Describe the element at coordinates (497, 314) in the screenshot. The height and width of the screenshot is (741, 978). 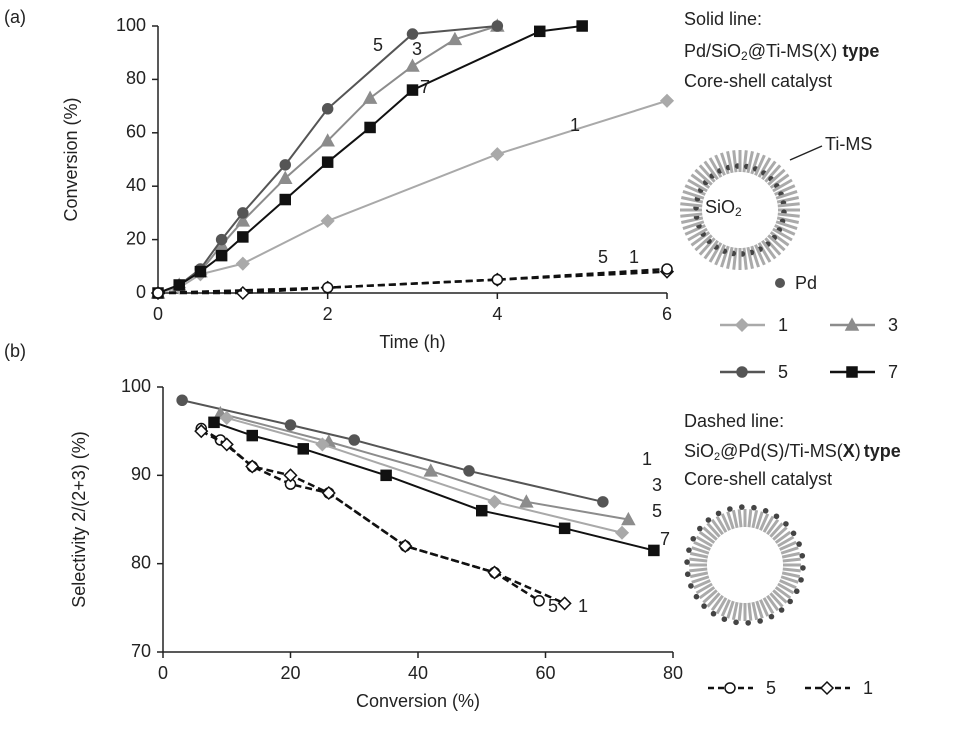
I see `x-tick-label: 4` at that location.